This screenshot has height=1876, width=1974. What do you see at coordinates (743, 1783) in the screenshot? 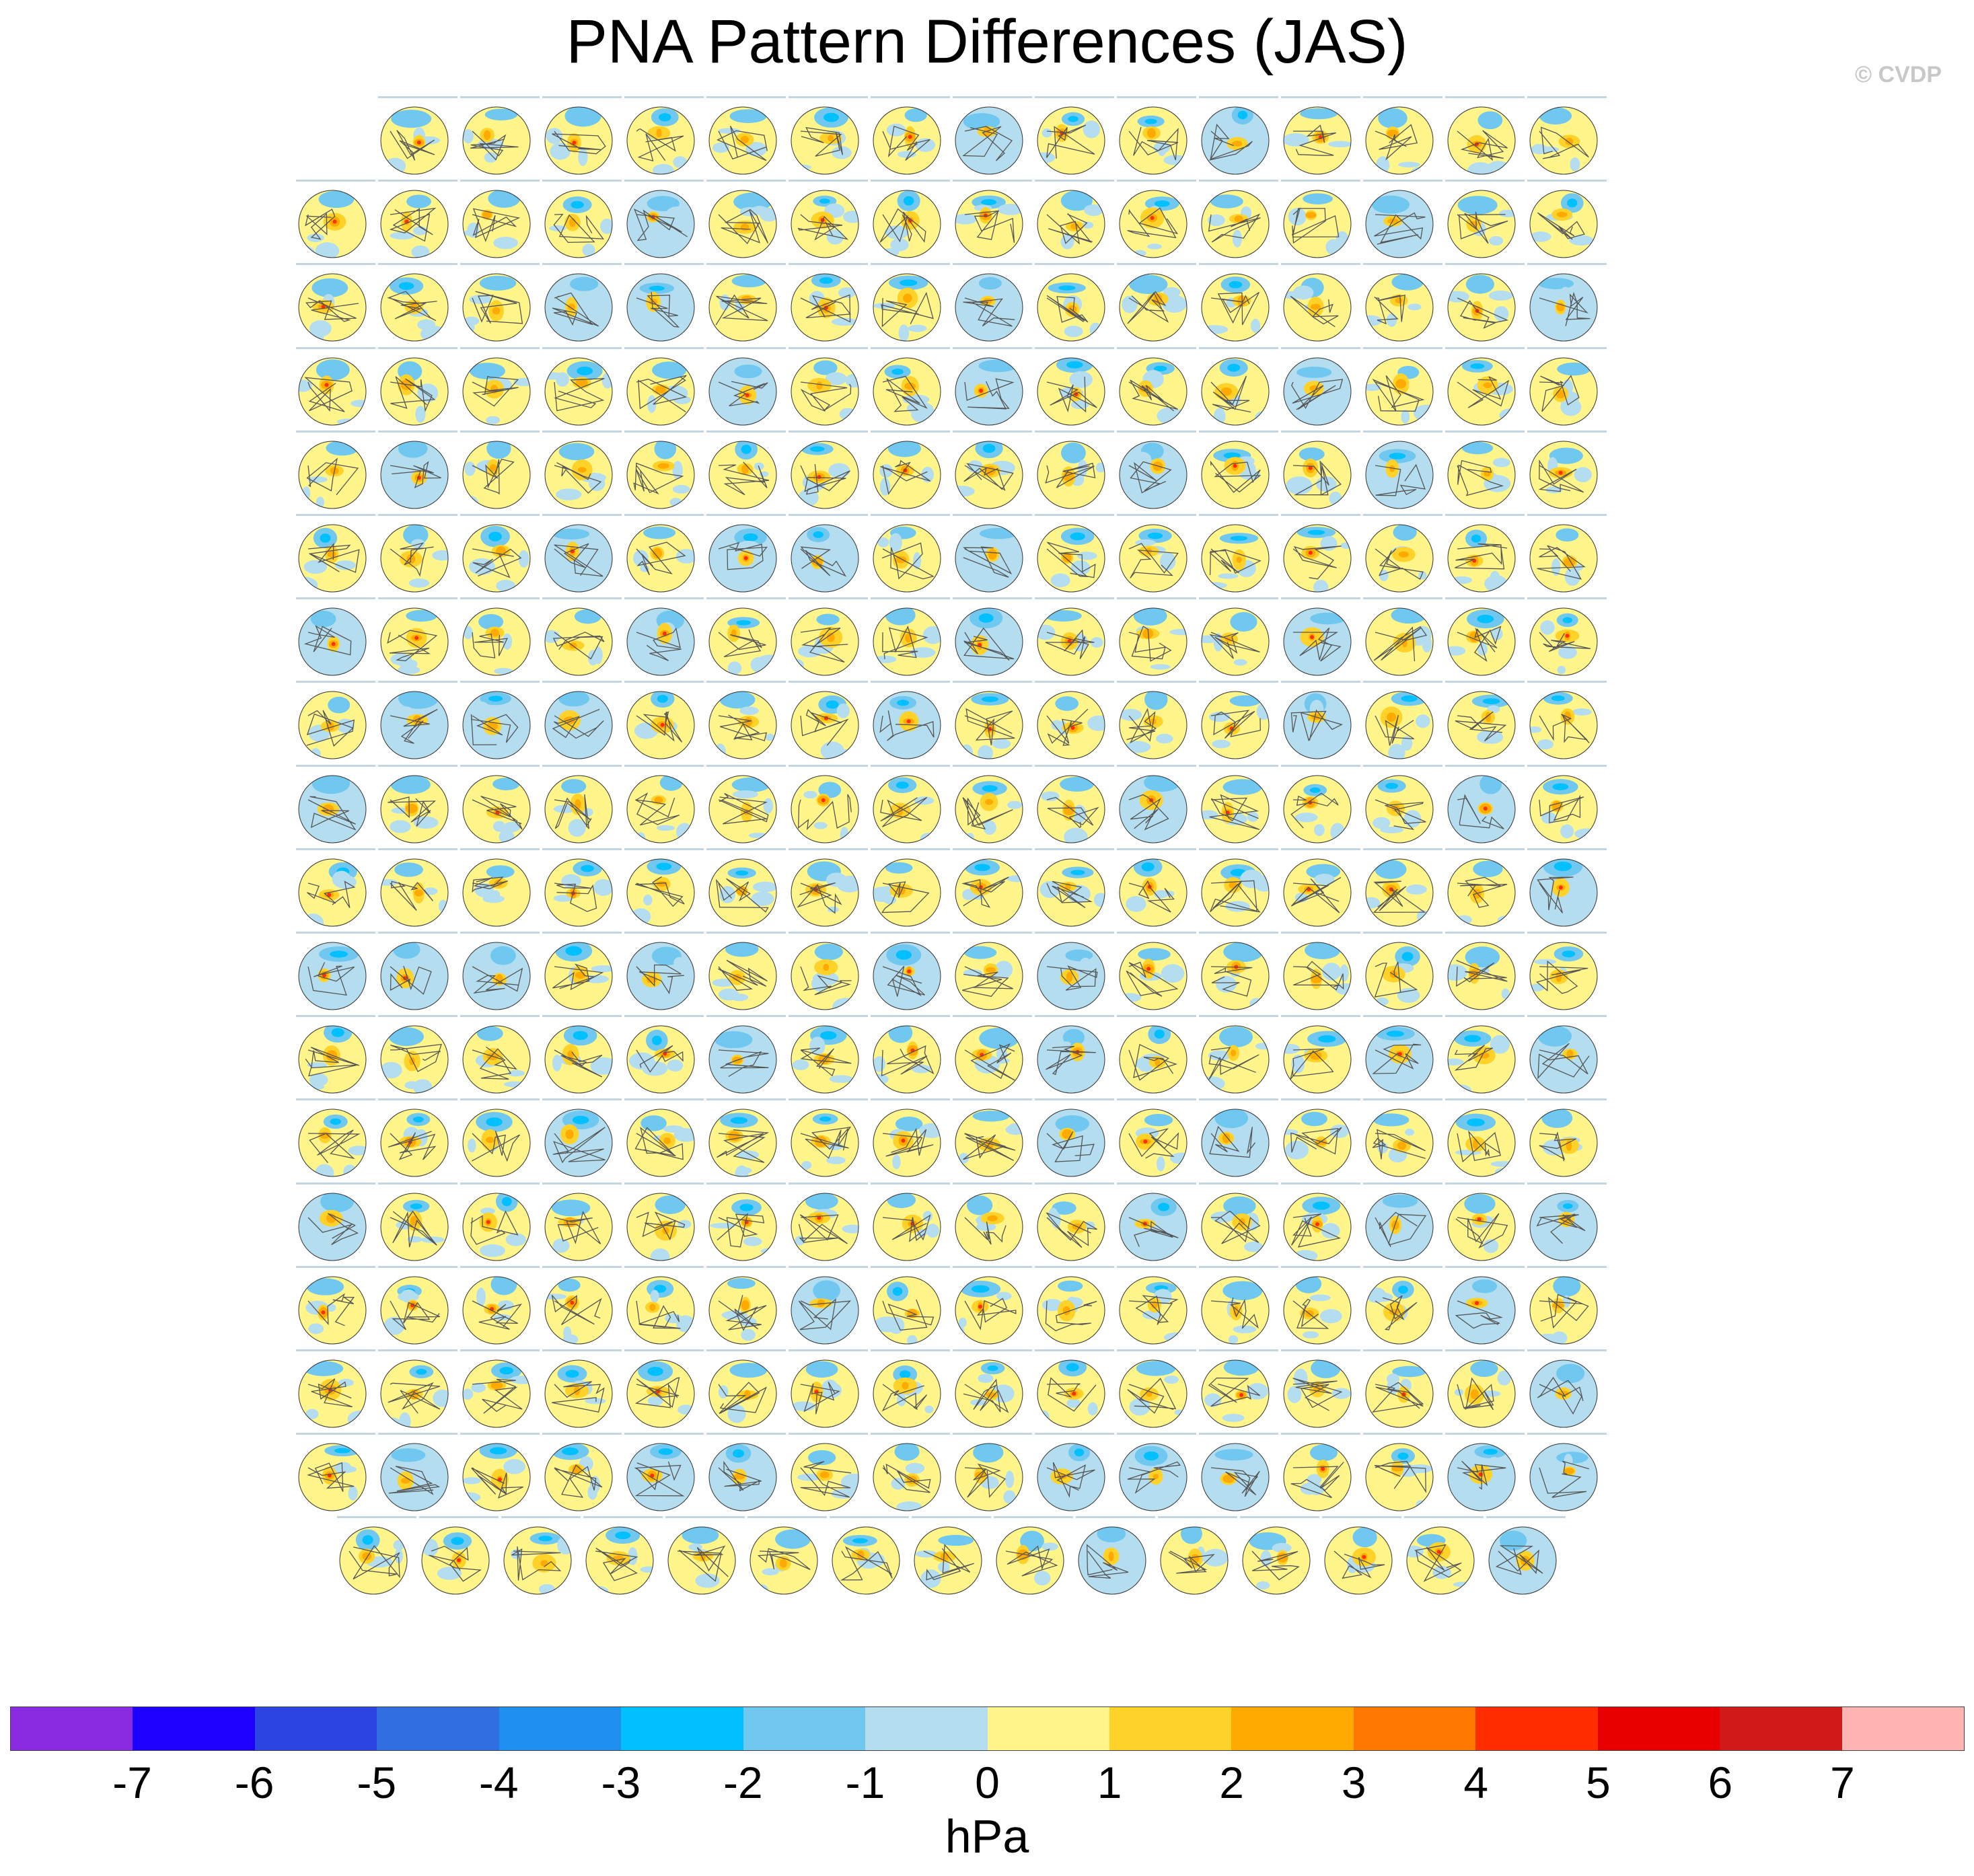
I see `colorbar-tick-label: -2` at bounding box center [743, 1783].